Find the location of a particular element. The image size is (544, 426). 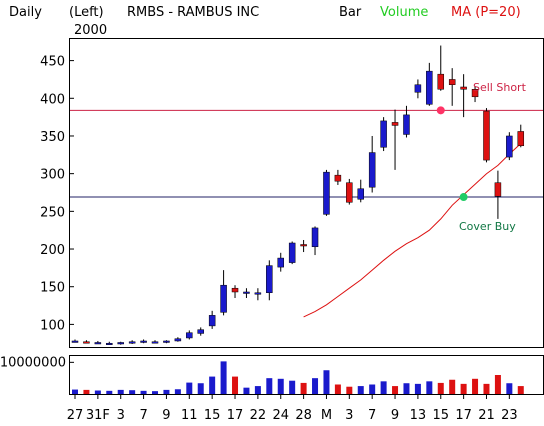

ma-label: MA (P=20) is located at coordinates (486, 12).